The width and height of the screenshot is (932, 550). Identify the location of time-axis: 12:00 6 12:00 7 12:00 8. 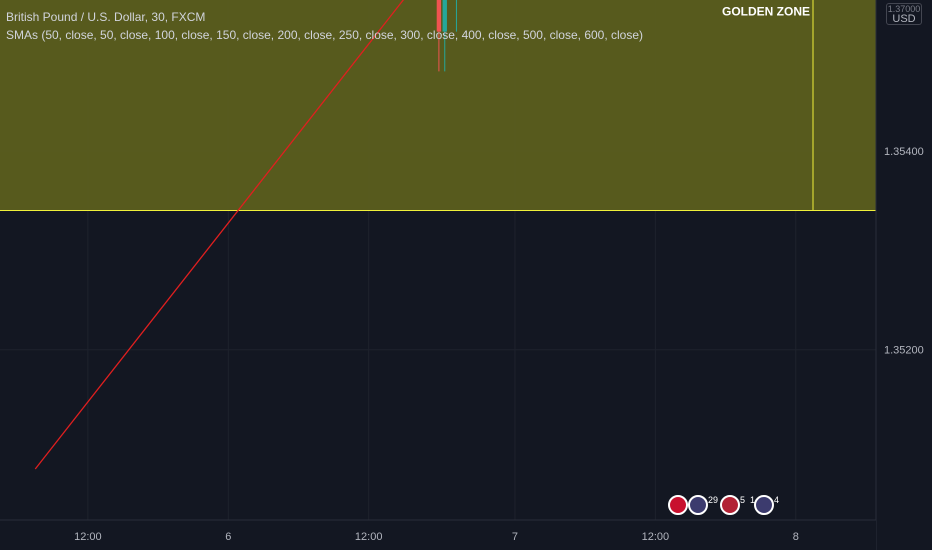
(438, 534).